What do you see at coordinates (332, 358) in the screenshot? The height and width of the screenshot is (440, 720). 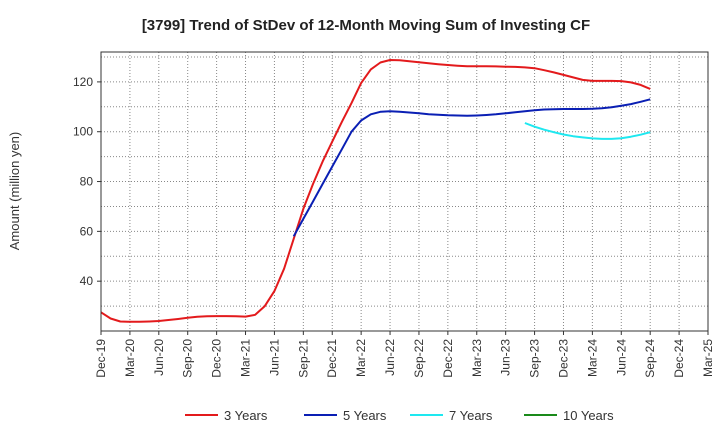 I see `x-tick-label: Dec-21` at bounding box center [332, 358].